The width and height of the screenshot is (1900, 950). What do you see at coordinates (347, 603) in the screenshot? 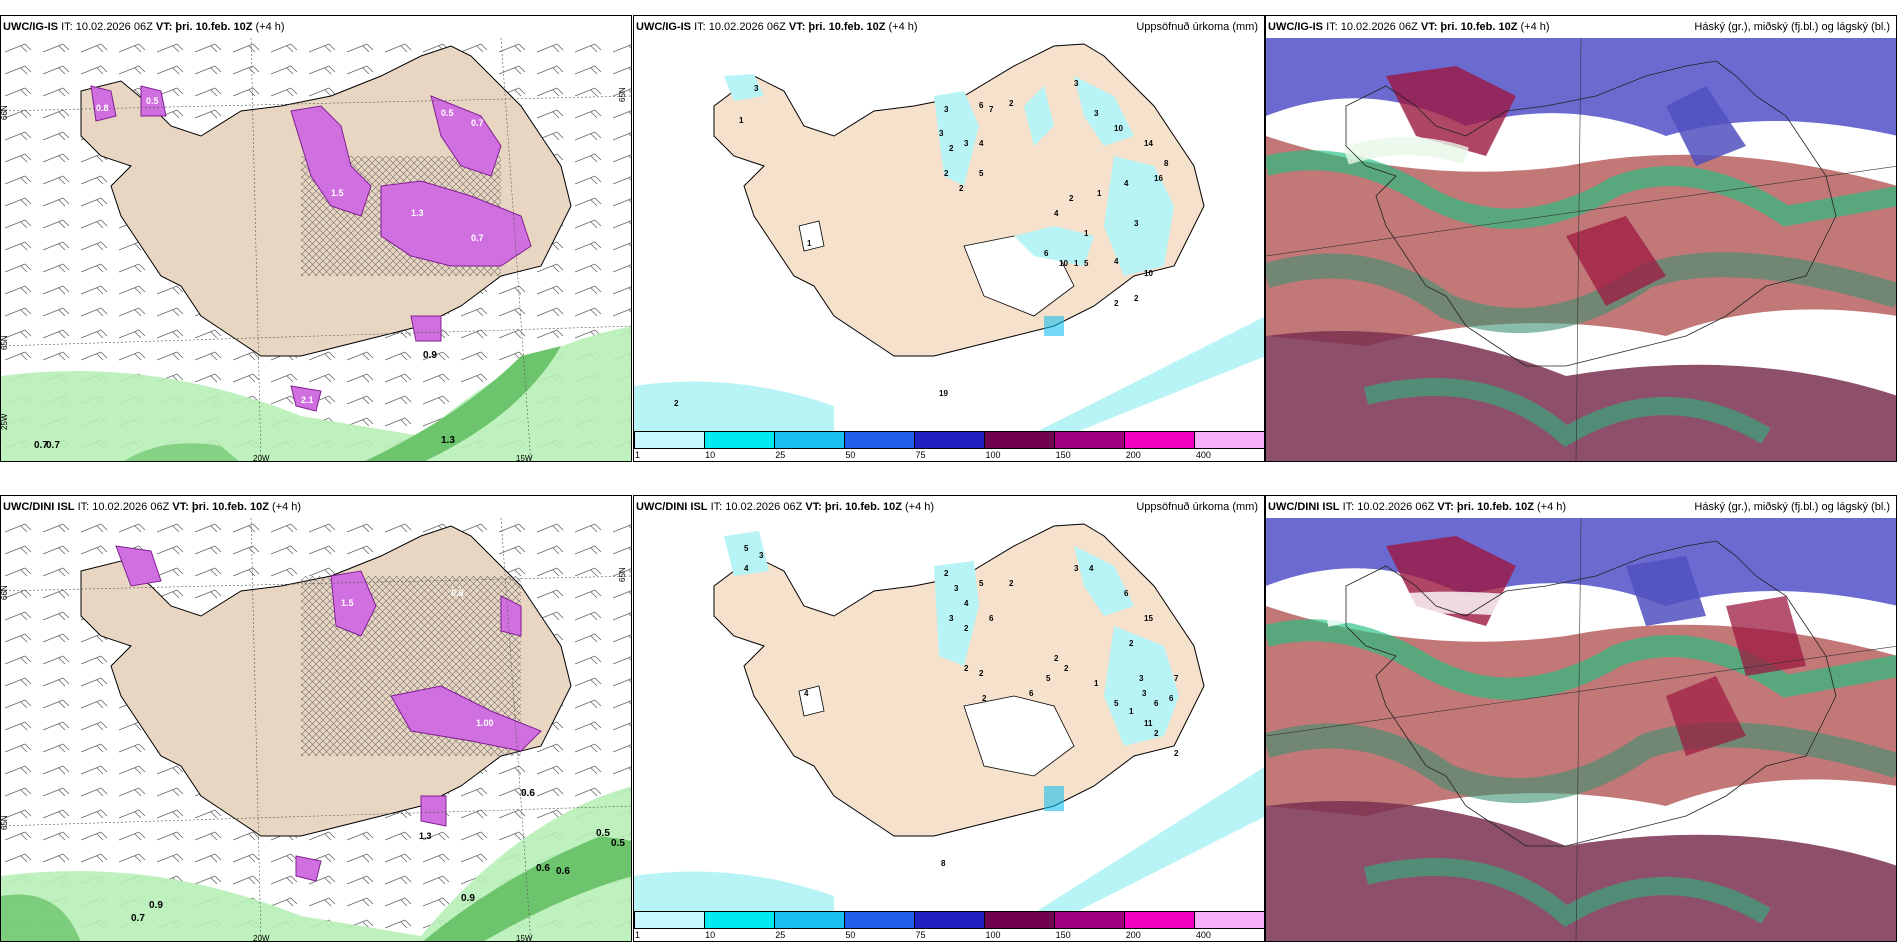
I see `wind-value: 1.5` at bounding box center [347, 603].